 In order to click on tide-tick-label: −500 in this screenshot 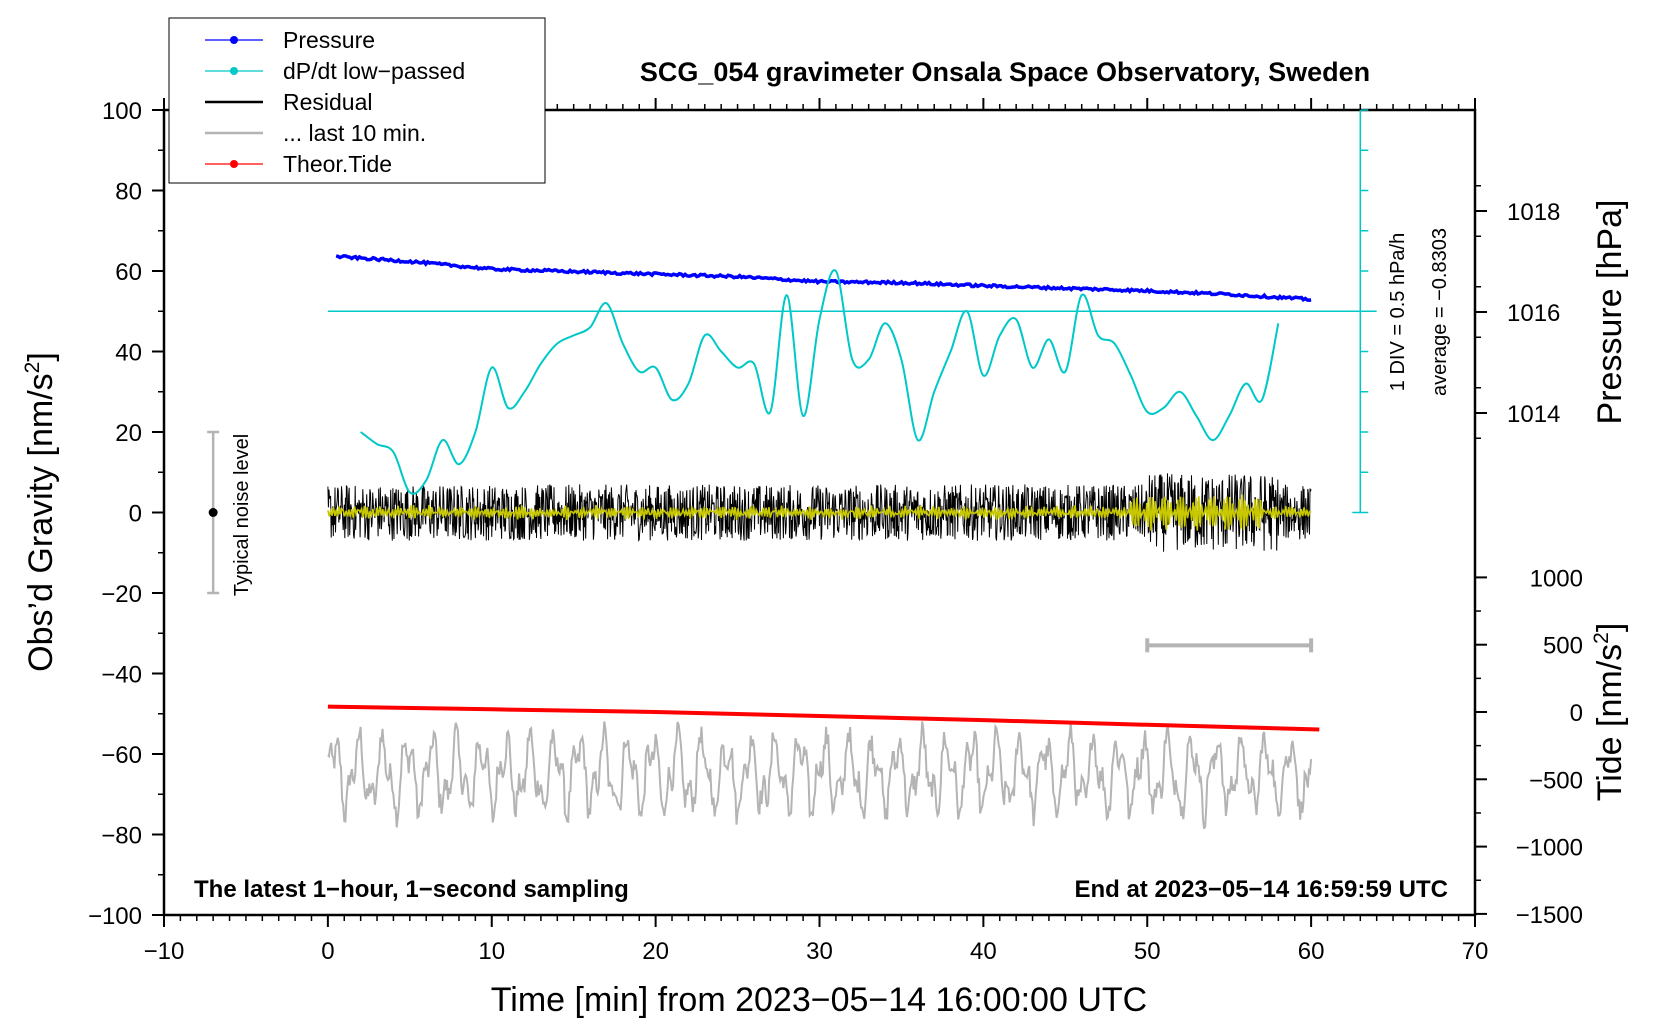, I will do `click(1556, 780)`.